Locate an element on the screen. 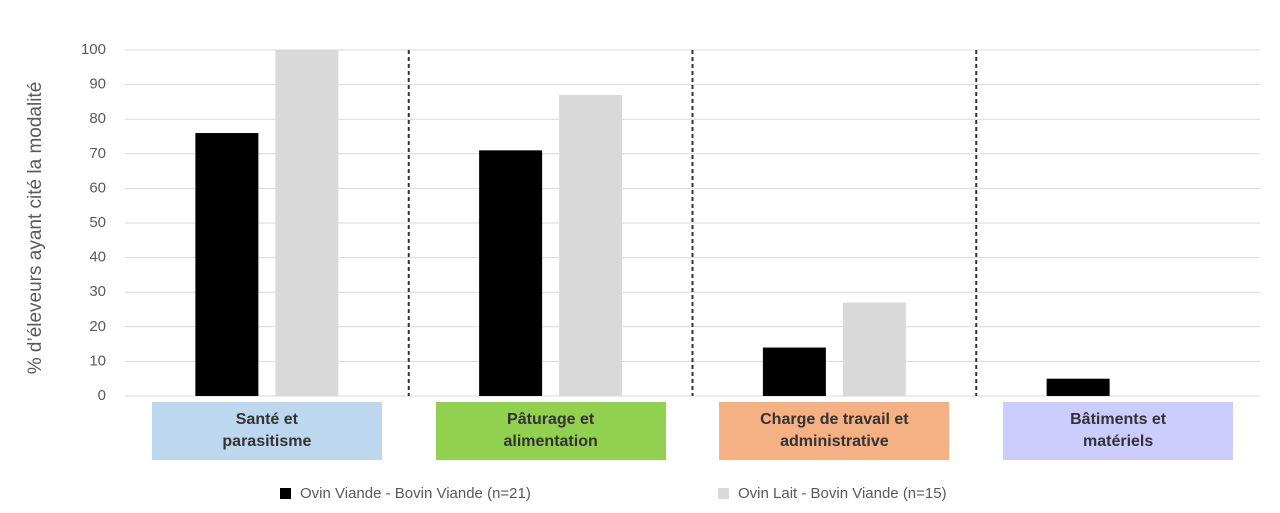  y-tick-label: 20 is located at coordinates (97, 326).